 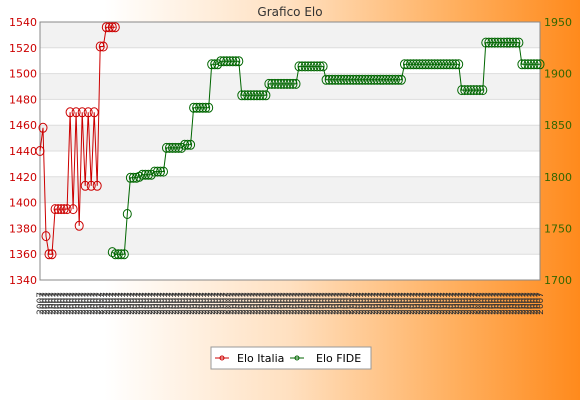 What do you see at coordinates (23, 151) in the screenshot?
I see `left-tick-label: 1440` at bounding box center [23, 151].